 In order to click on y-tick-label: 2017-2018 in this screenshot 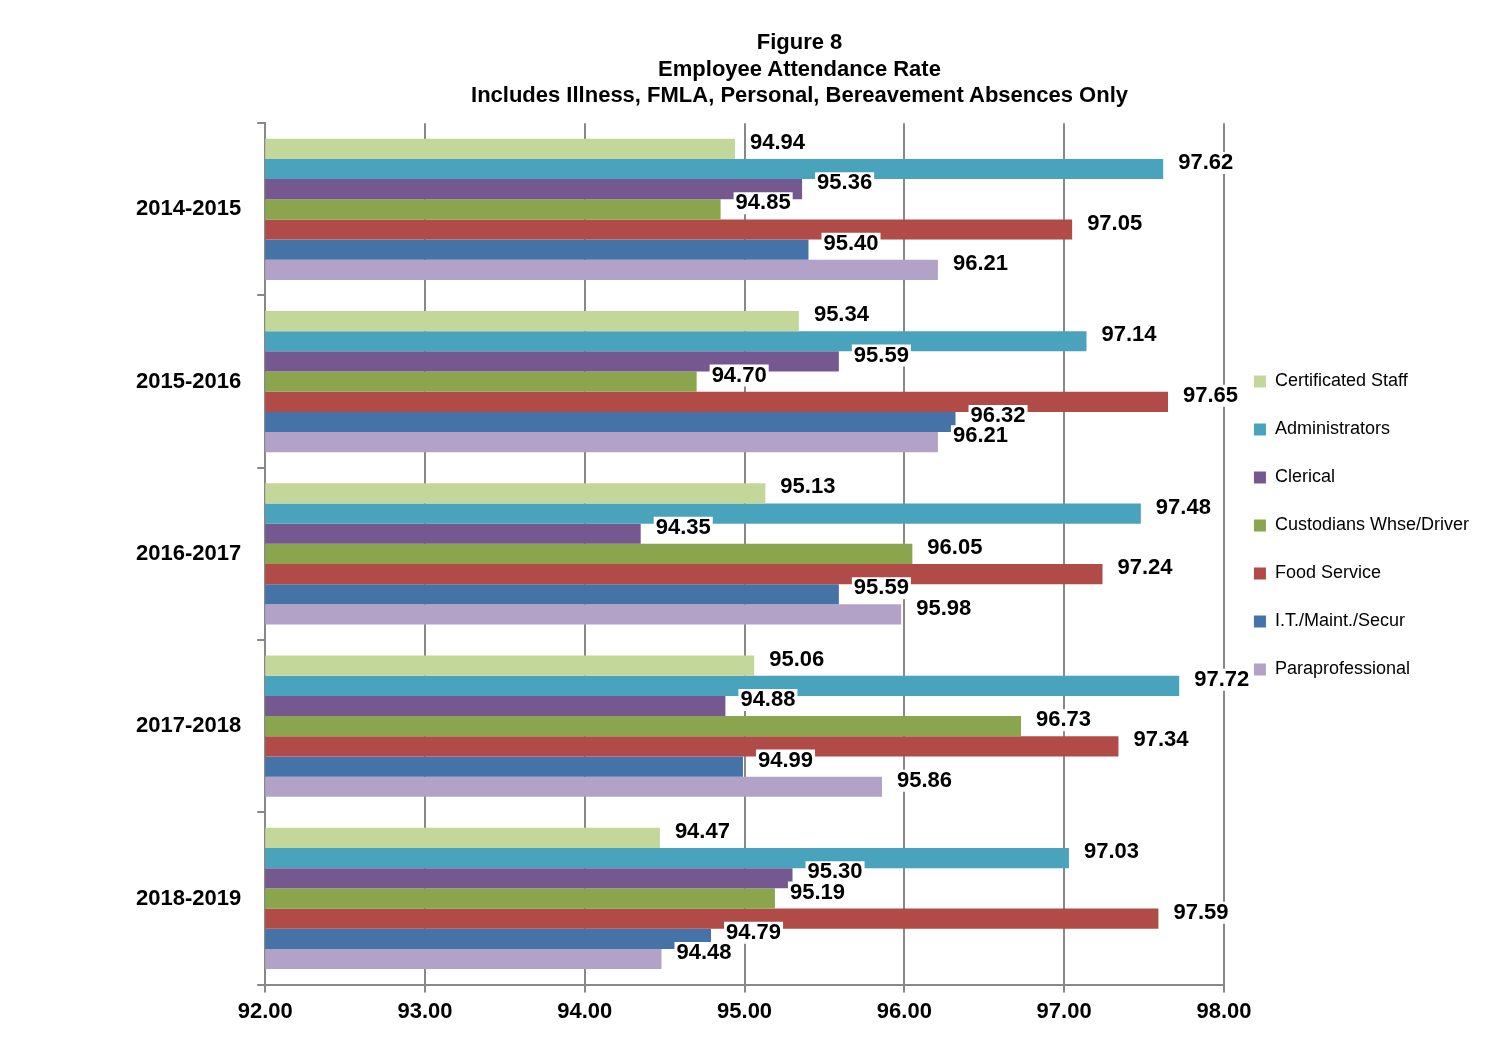, I will do `click(188, 725)`.